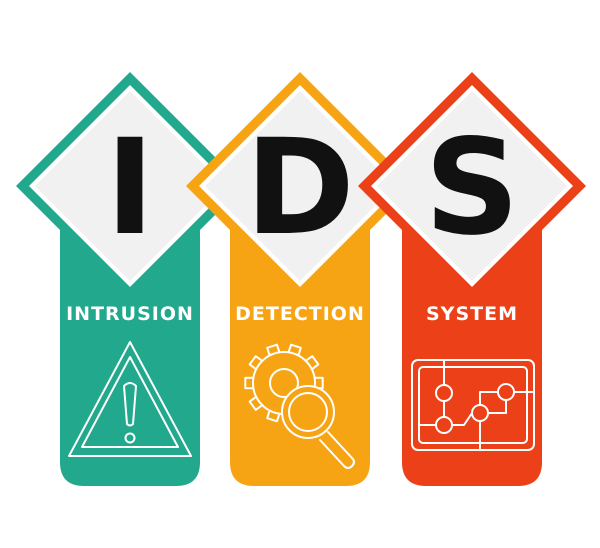 Image resolution: width=600 pixels, height=548 pixels. I want to click on letter-i: I, so click(129, 188).